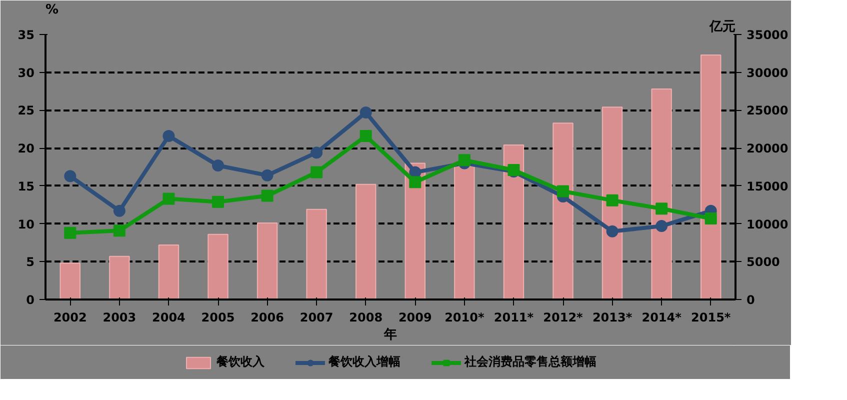  What do you see at coordinates (767, 111) in the screenshot?
I see `y2-tick-label: 25000` at bounding box center [767, 111].